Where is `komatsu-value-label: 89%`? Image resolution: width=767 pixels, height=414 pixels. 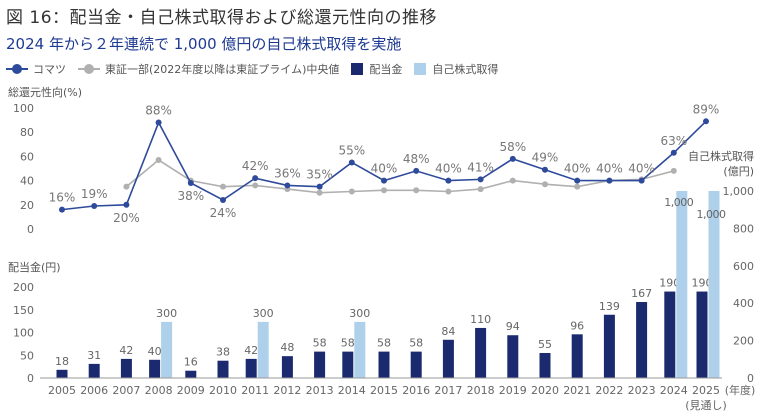
komatsu-value-label: 89% is located at coordinates (706, 109).